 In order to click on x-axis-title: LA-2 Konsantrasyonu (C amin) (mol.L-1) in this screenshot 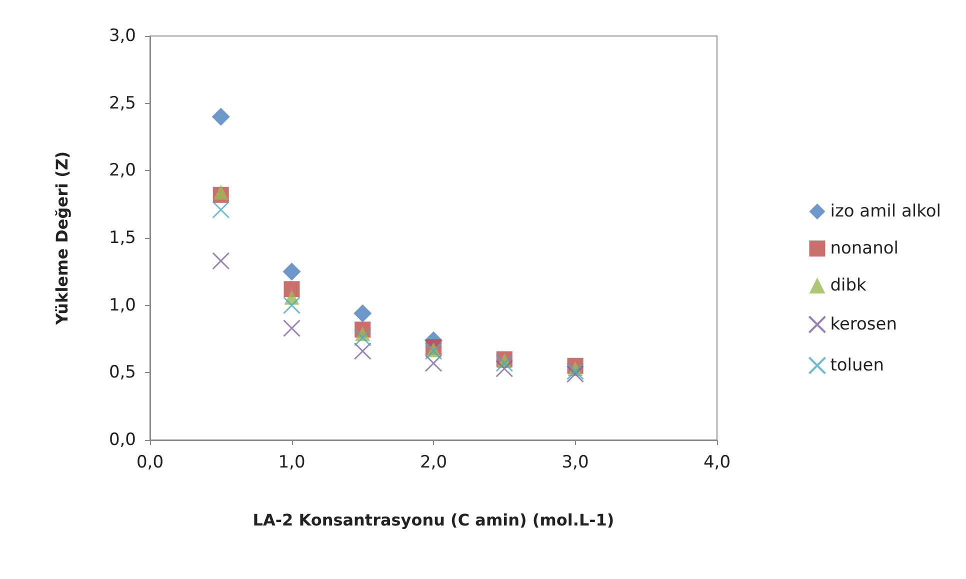, I will do `click(433, 520)`.